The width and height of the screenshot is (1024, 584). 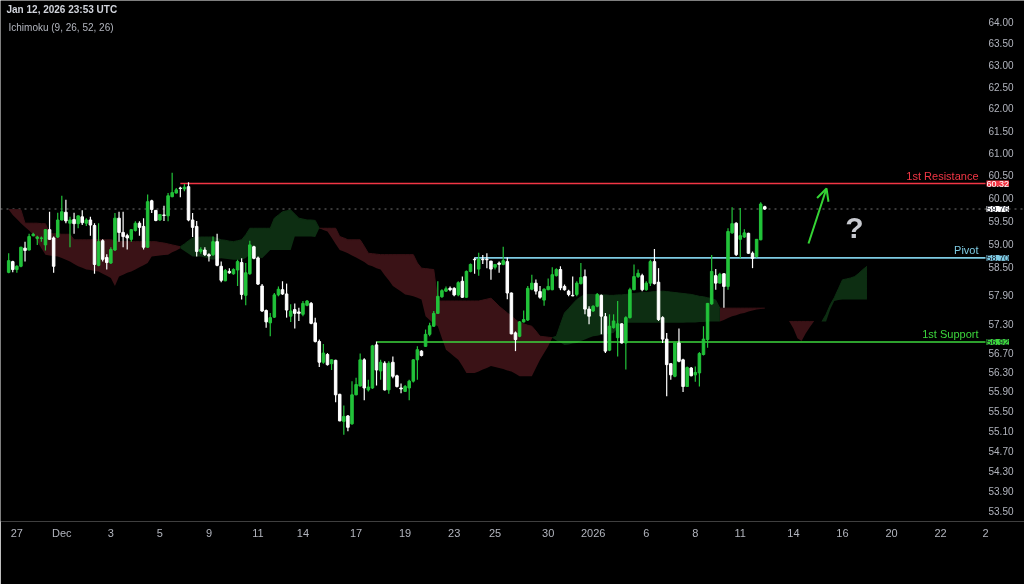 I want to click on y-tick-label: 63.00, so click(x=1001, y=65).